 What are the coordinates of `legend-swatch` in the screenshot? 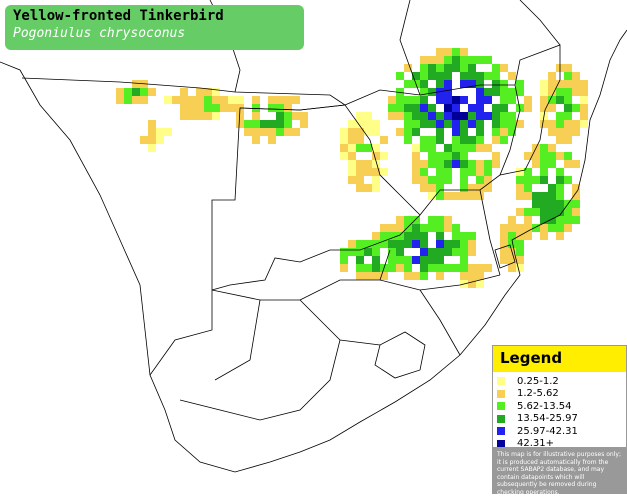 It's located at (501, 406).